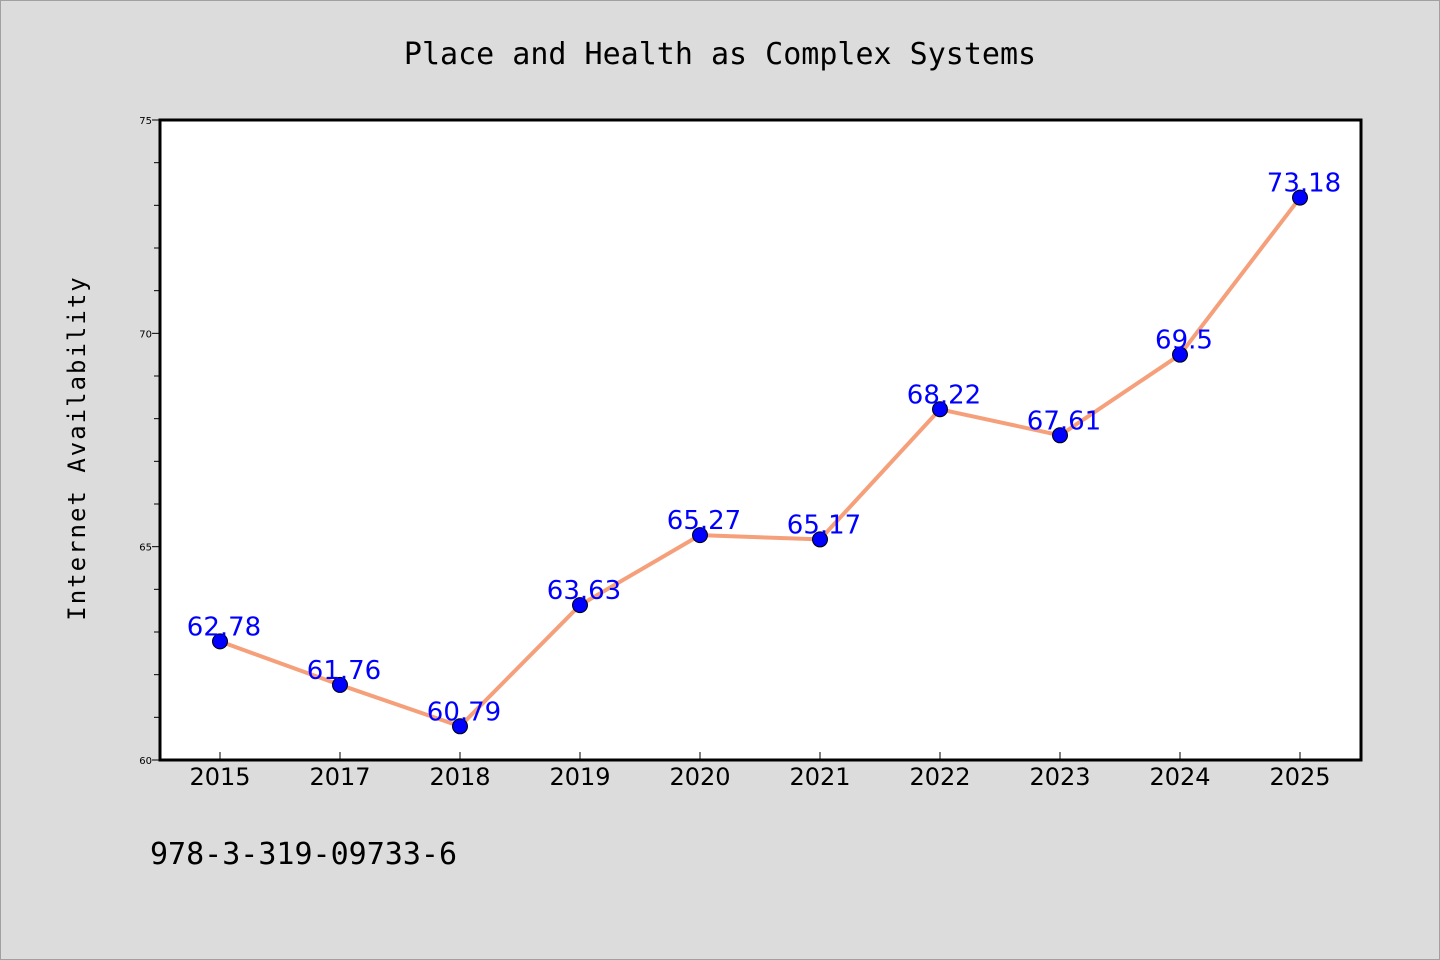 Image resolution: width=1440 pixels, height=960 pixels. I want to click on x-tick-label: 2017, so click(339, 777).